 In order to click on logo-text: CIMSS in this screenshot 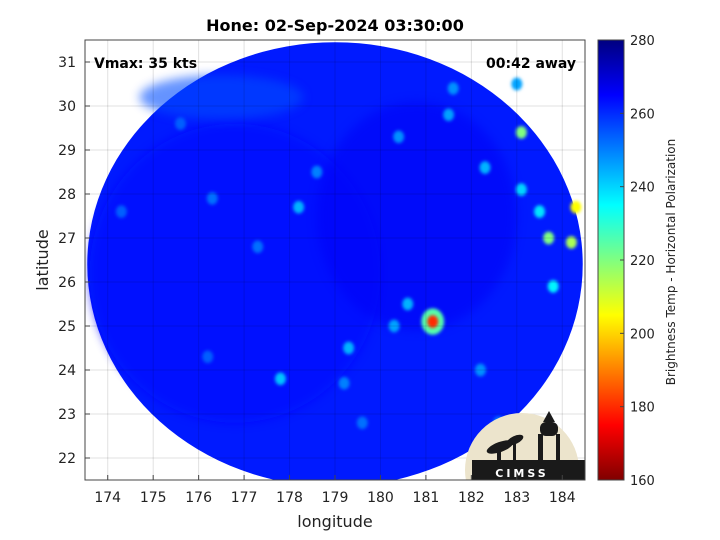, I will do `click(521, 473)`.